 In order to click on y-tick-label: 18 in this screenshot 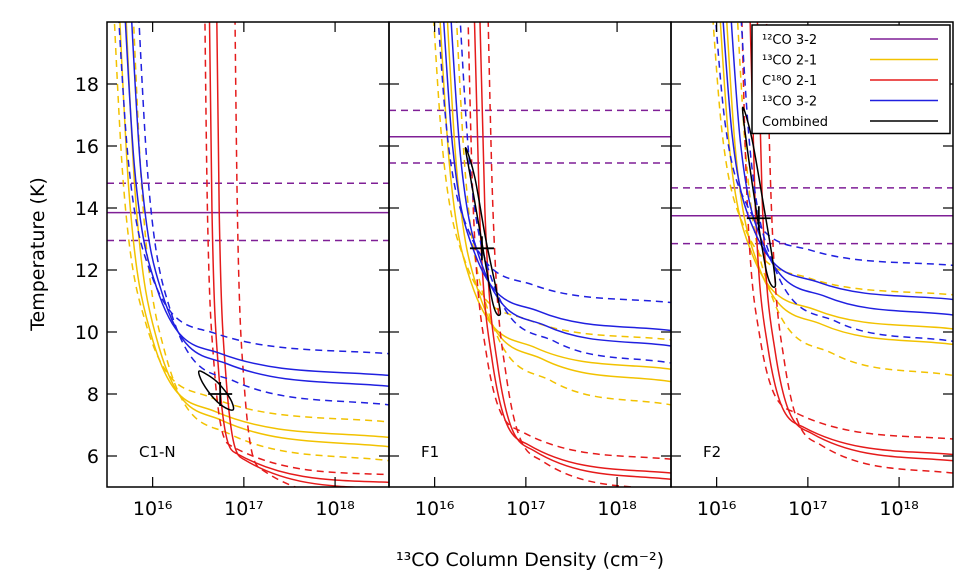, I will do `click(87, 85)`.